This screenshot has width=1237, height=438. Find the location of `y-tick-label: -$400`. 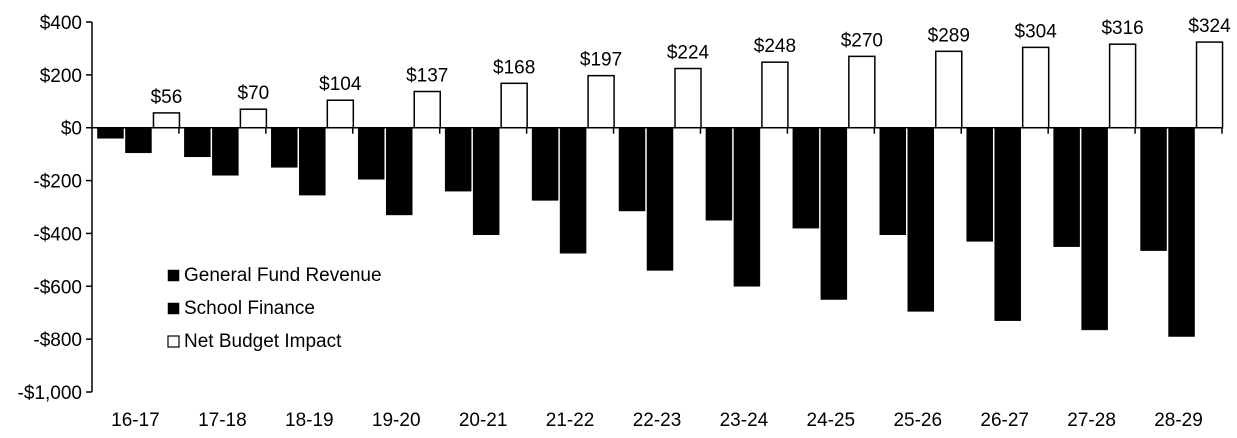

y-tick-label: -$400 is located at coordinates (57, 234).